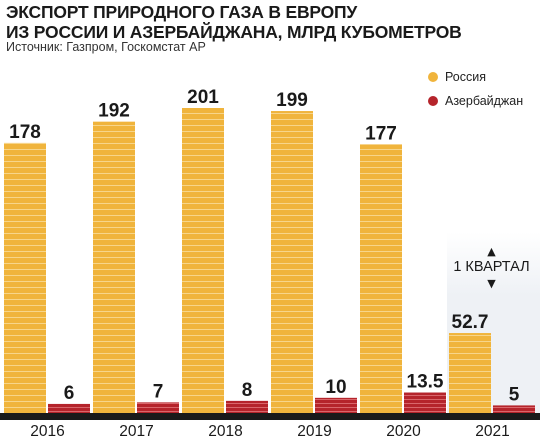 The image size is (540, 437). Describe the element at coordinates (336, 405) in the screenshot. I see `bar-azerbaijan-2019` at that location.